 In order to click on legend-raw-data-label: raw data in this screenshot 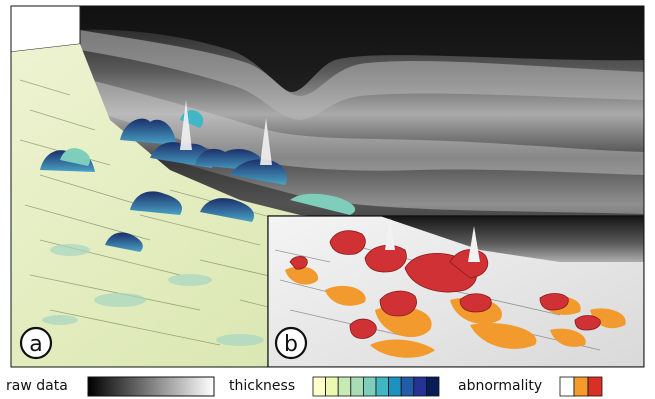, I will do `click(37, 386)`.